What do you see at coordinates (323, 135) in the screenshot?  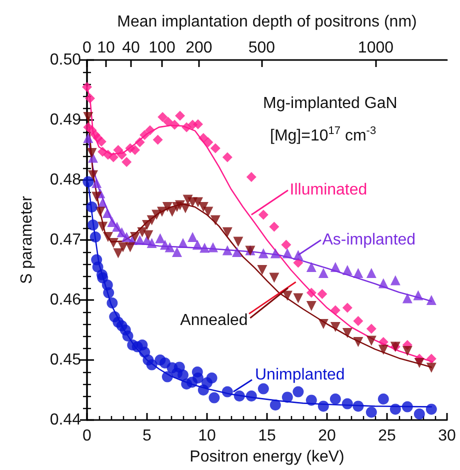 I see `annotation: [Mg]=10$^{17}$ cm$^{-3}$` at bounding box center [323, 135].